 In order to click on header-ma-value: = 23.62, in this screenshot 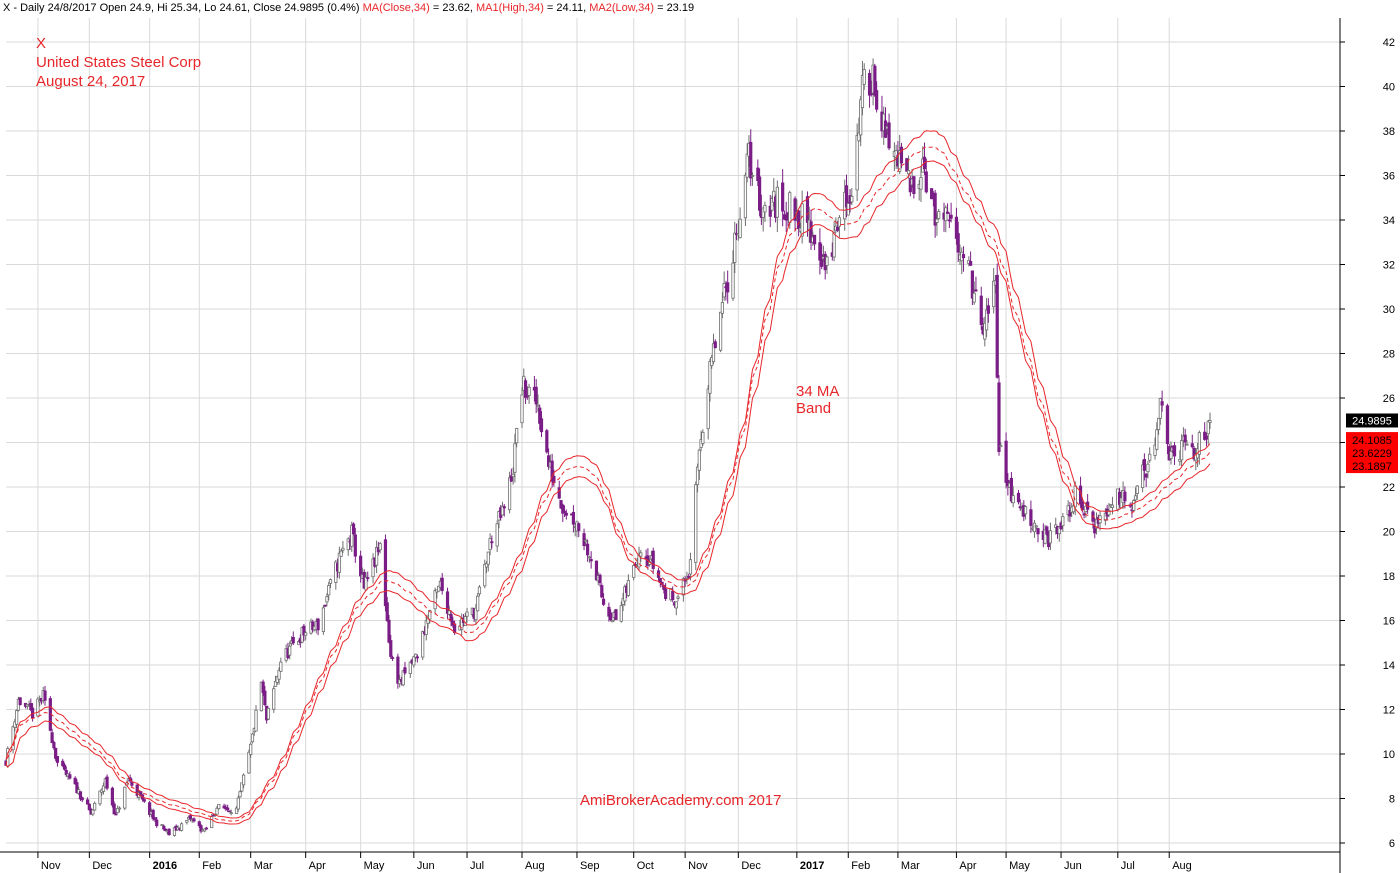, I will do `click(453, 8)`.